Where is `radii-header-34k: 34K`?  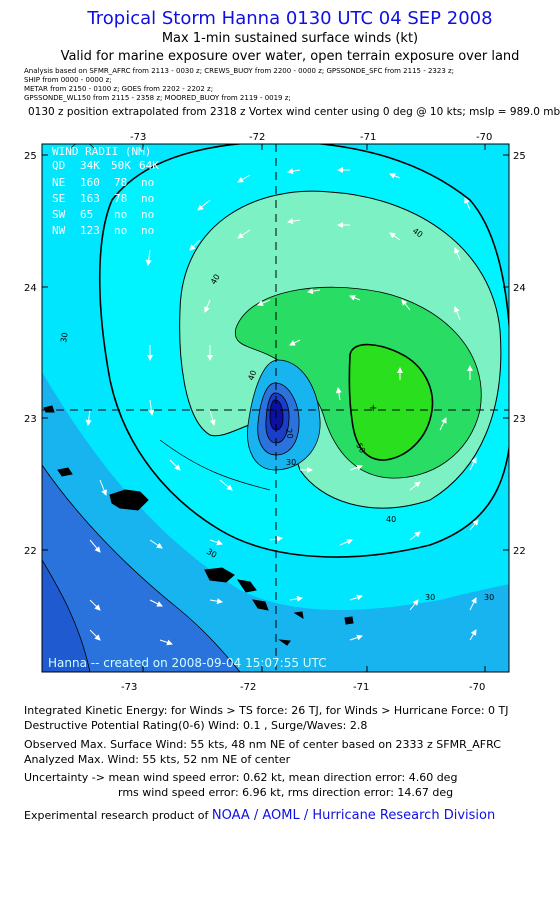
radii-header-34k: 34K is located at coordinates (90, 165).